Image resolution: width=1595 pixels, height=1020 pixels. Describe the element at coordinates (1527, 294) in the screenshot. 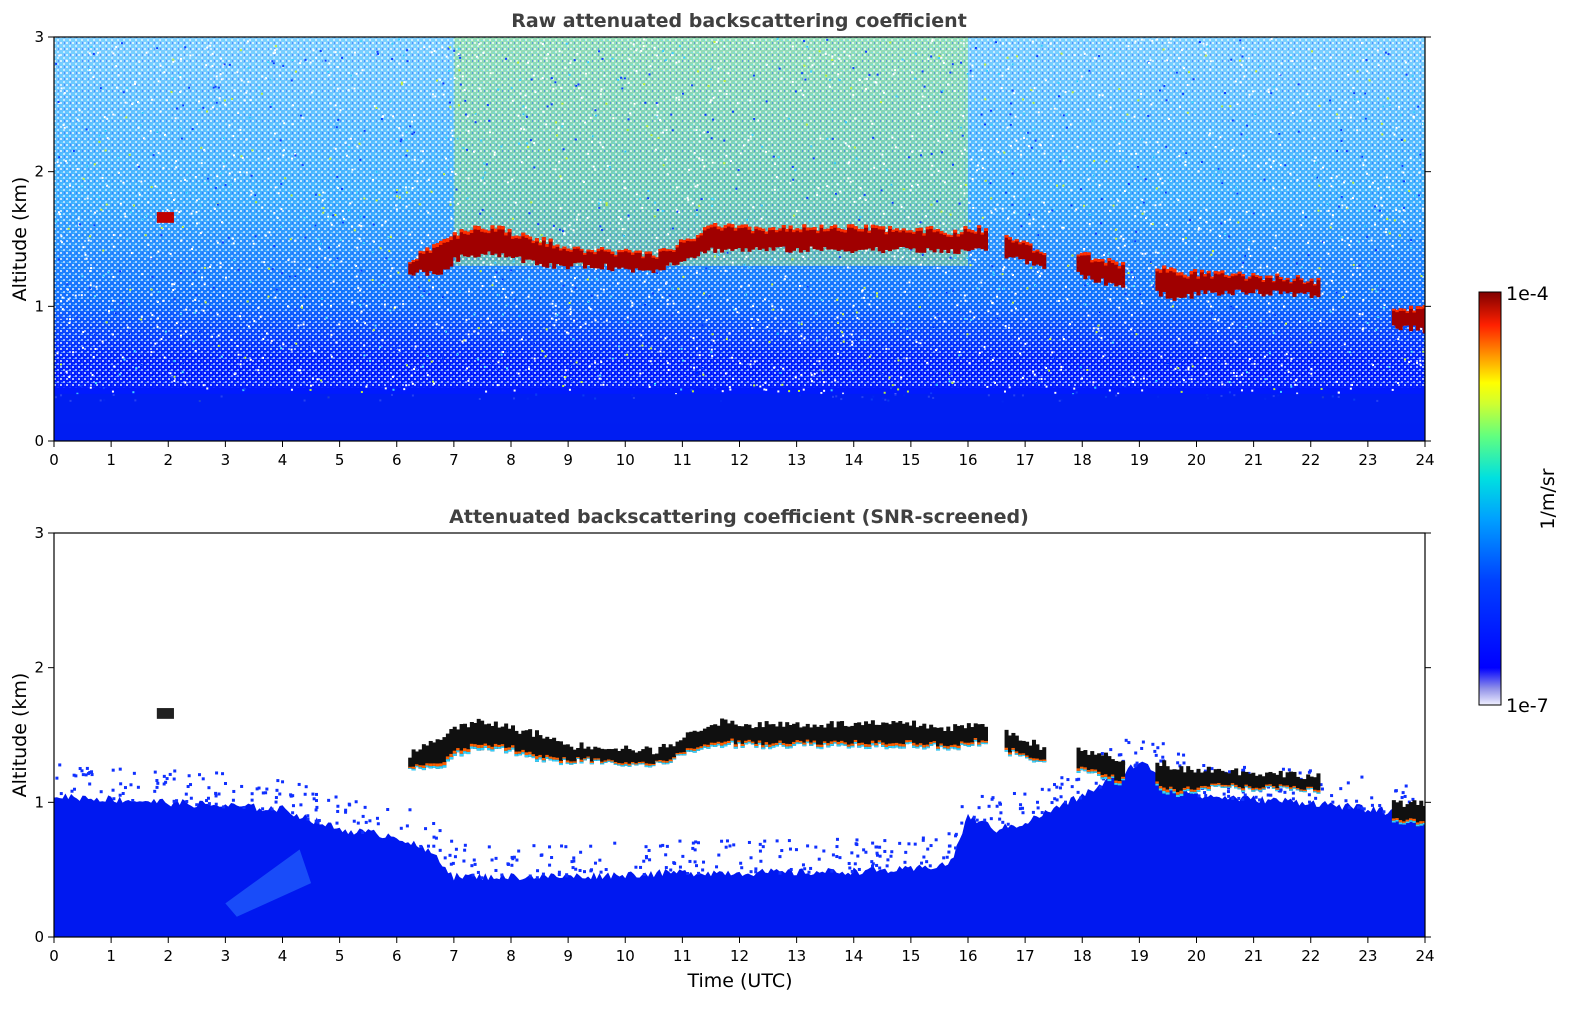

I see `colorbar-max-label: 1e-4` at that location.